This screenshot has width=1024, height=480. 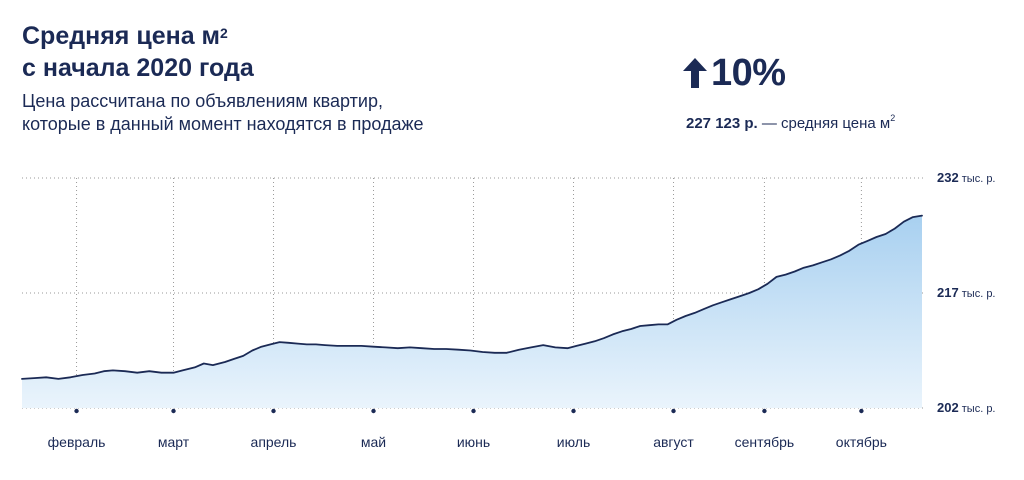 I want to click on arrow-up-icon, so click(x=695, y=73).